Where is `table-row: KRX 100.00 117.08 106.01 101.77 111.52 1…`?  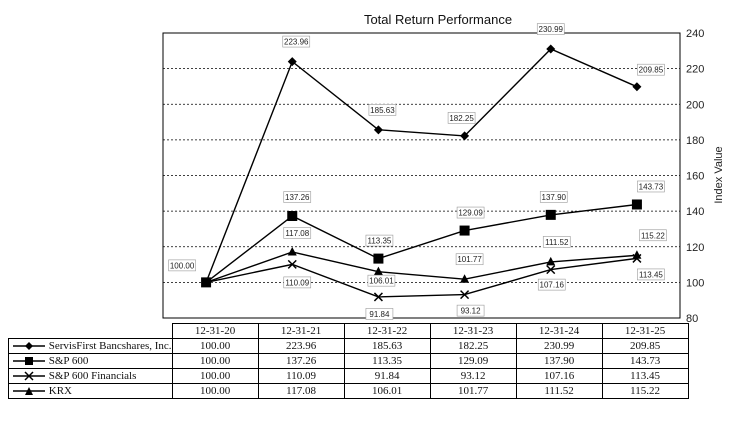
table-row: KRX 100.00 117.08 106.01 101.77 111.52 1… is located at coordinates (348, 391).